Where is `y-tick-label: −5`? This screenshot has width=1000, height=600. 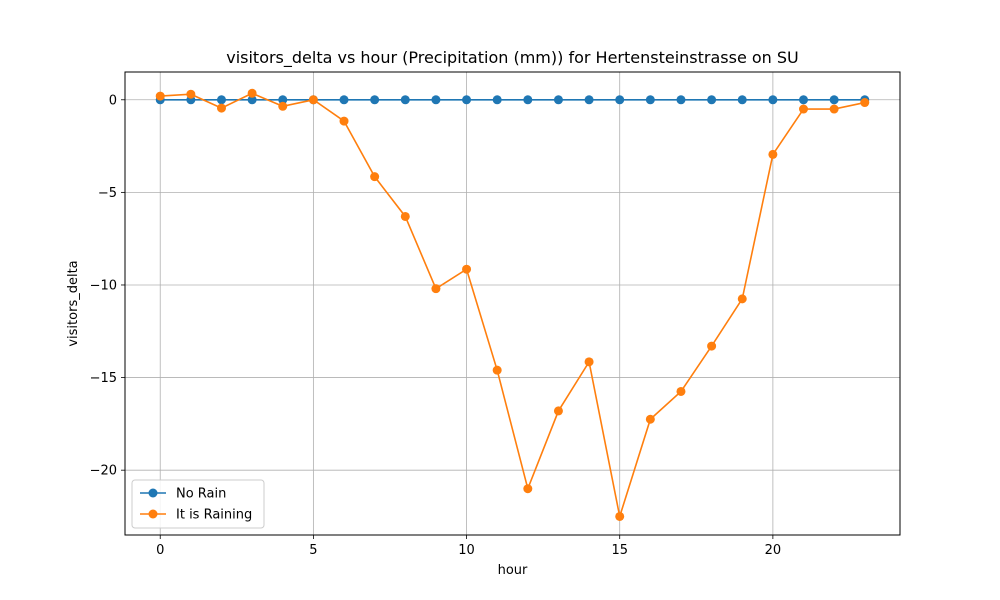
y-tick-label: −5 is located at coordinates (107, 193).